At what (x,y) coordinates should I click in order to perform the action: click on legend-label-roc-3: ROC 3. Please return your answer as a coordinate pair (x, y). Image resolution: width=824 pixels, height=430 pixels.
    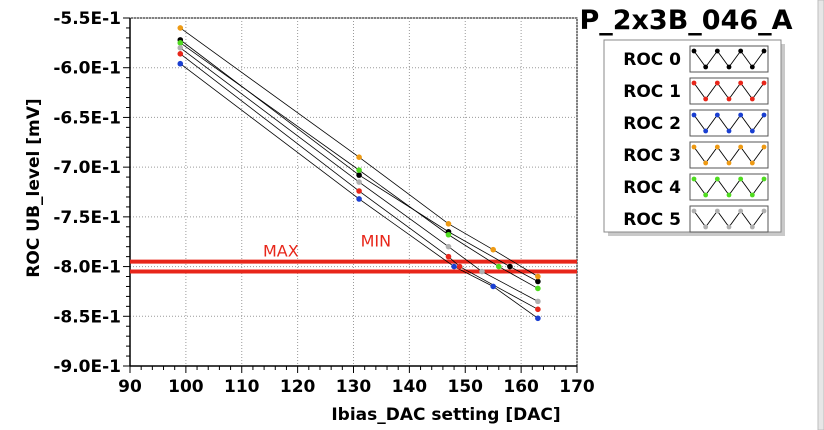
    Looking at the image, I should click on (652, 156).